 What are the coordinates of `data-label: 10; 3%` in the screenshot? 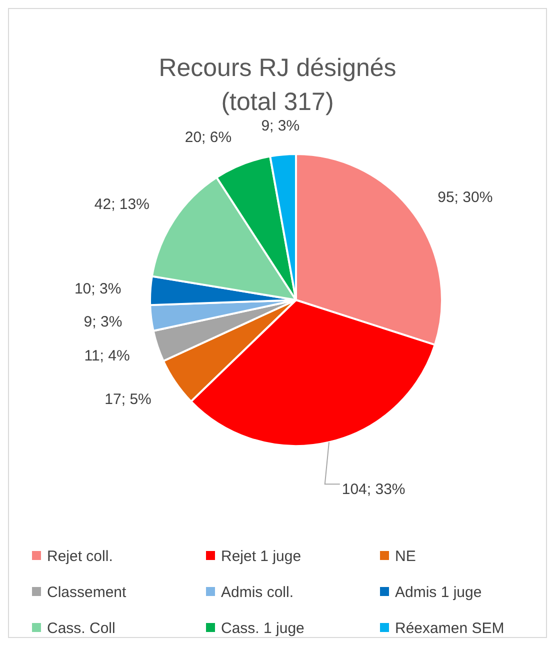 It's located at (98, 289).